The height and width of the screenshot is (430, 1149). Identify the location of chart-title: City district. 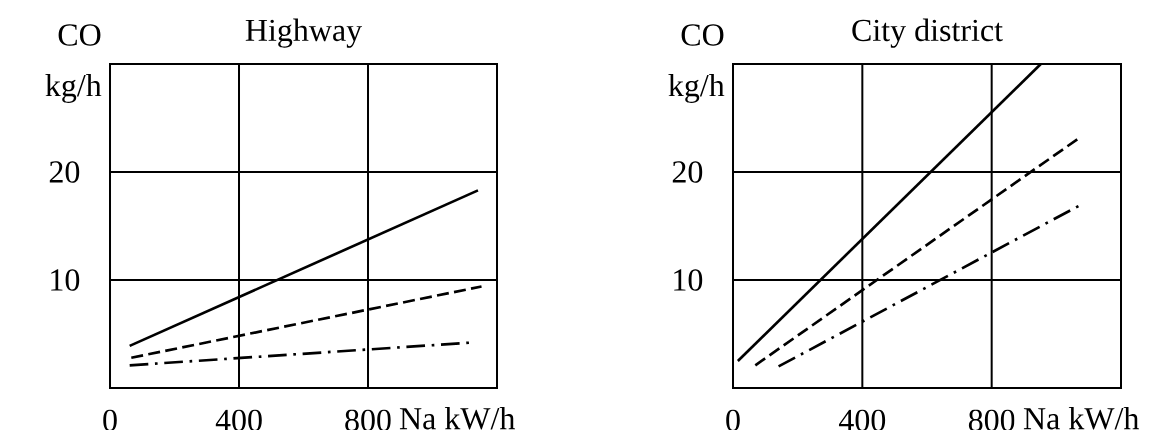
(927, 33).